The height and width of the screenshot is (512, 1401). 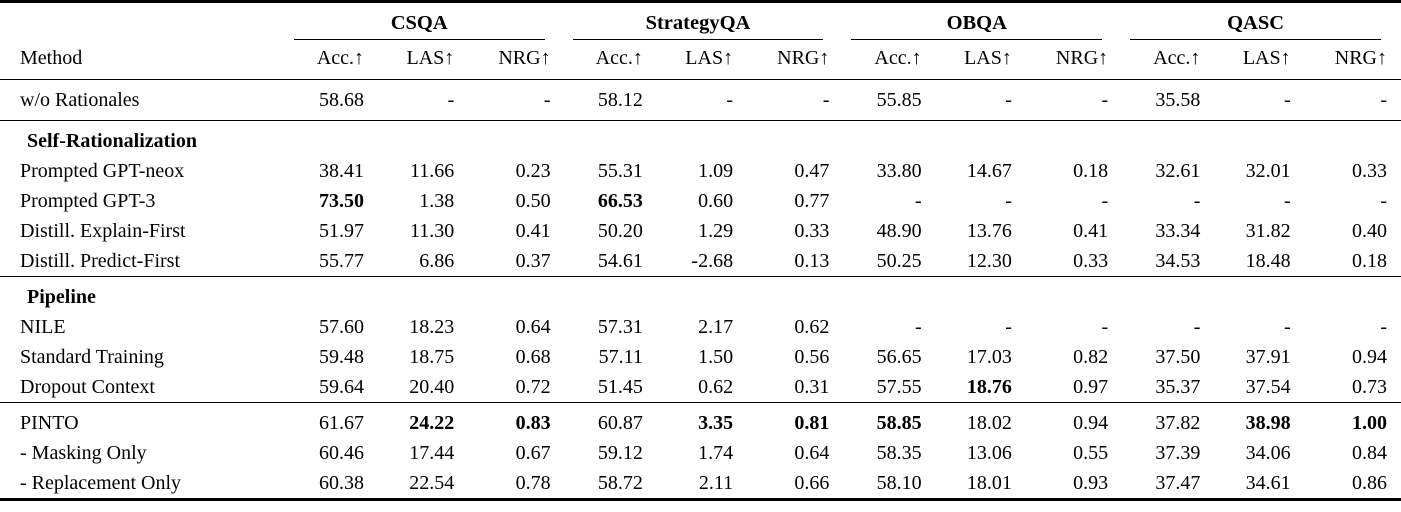 I want to click on group-label: StrategyQA, so click(x=698, y=25).